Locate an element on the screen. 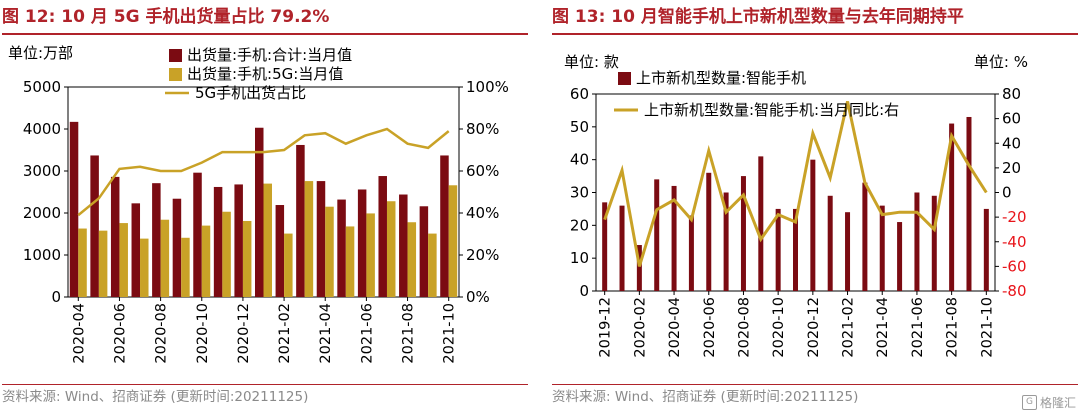 The height and width of the screenshot is (417, 1080). x-tick-label: 2020-02 is located at coordinates (640, 327).